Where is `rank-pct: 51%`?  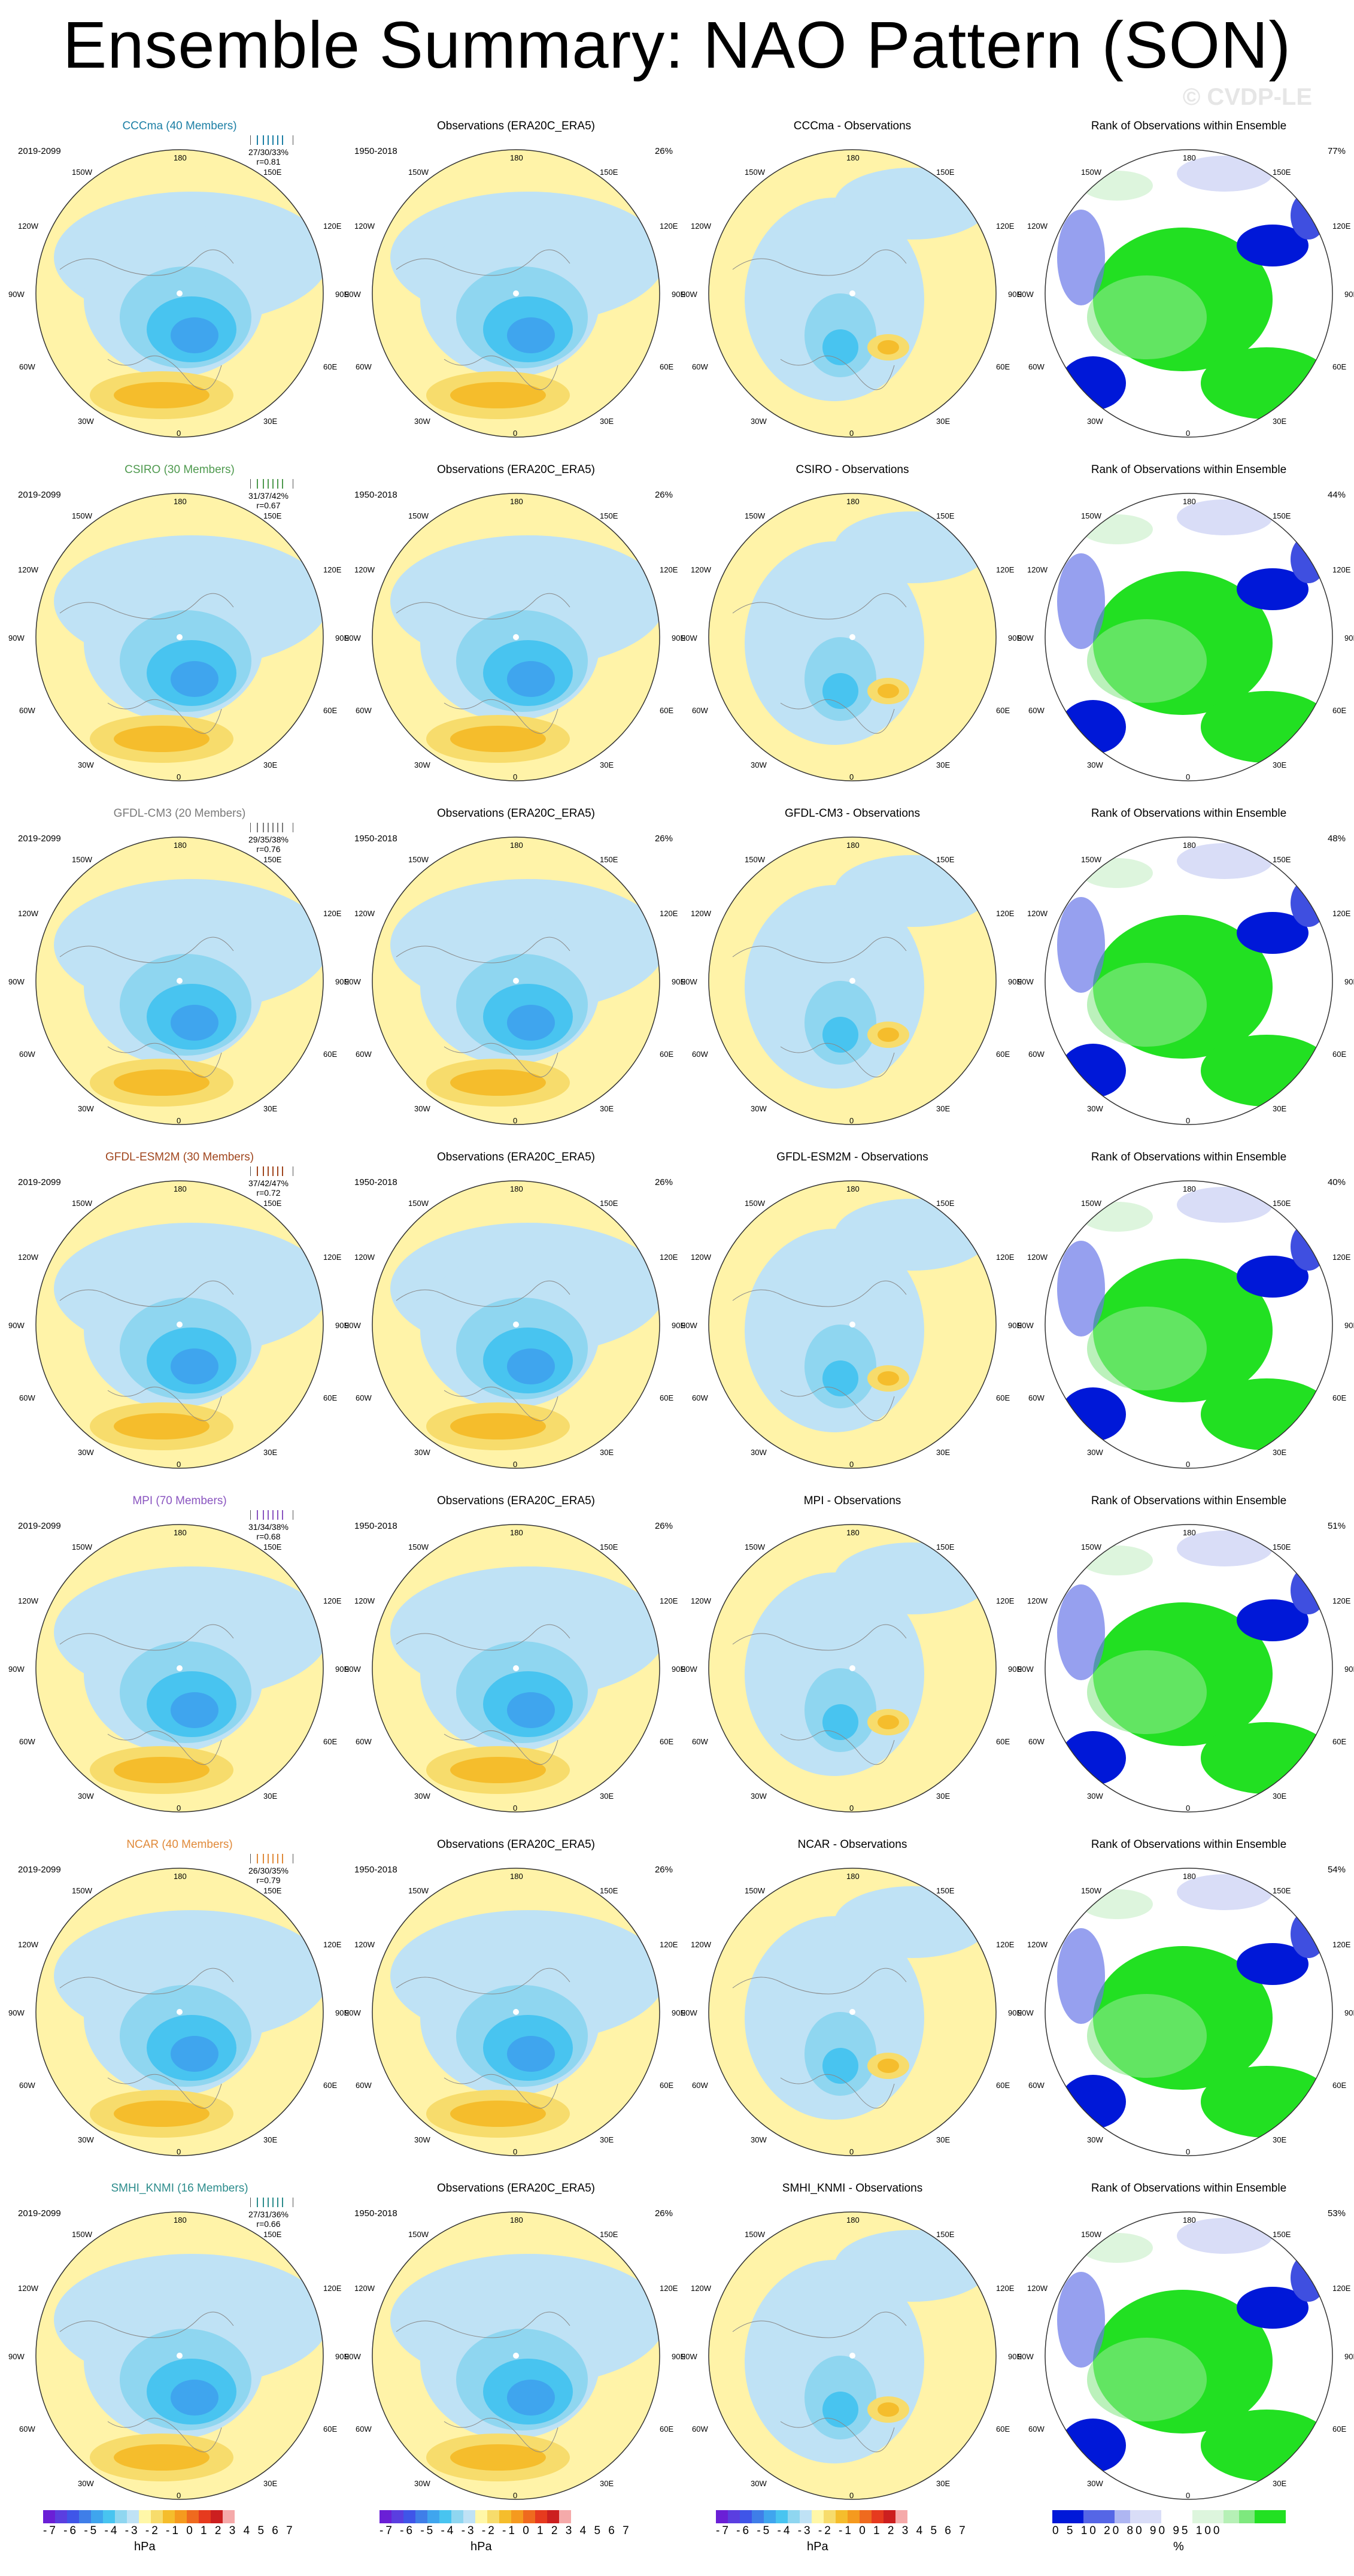 rank-pct: 51% is located at coordinates (1336, 1526).